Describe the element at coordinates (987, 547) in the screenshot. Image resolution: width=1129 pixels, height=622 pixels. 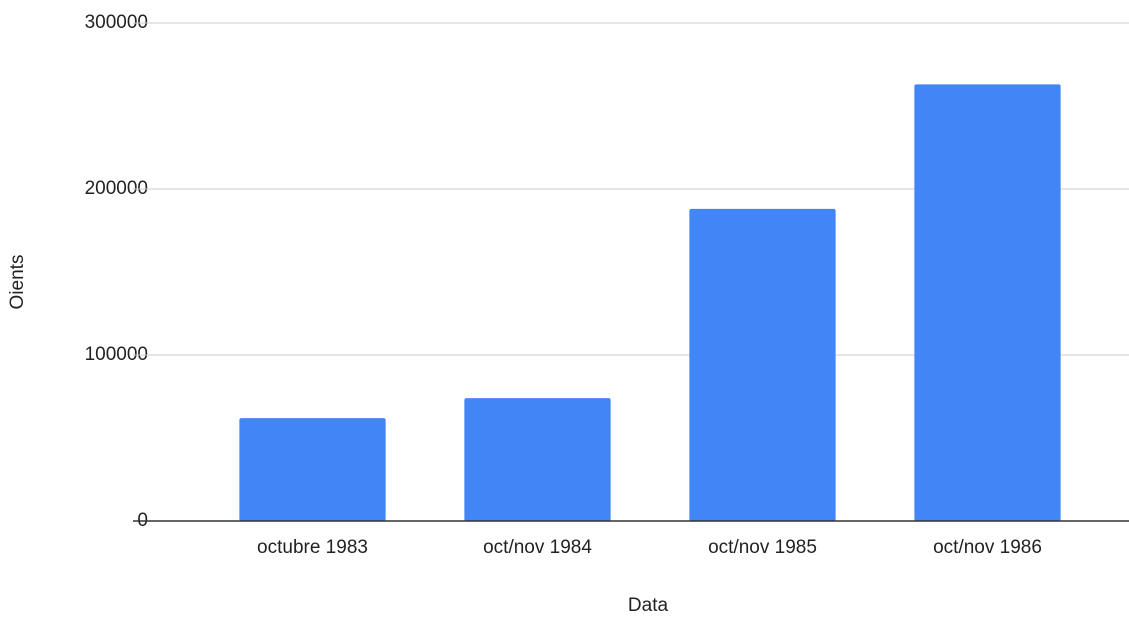
I see `x-tick-label: oct/nov 1986` at that location.